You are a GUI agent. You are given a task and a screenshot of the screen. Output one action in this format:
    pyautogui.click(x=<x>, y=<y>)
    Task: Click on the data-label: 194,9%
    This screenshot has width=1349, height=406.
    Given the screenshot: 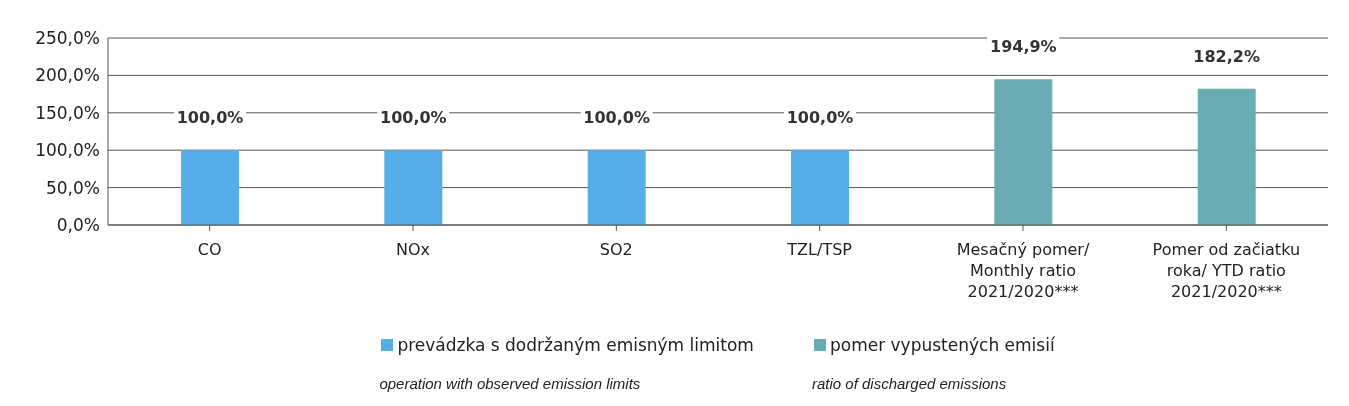 What is the action you would take?
    pyautogui.click(x=1023, y=47)
    